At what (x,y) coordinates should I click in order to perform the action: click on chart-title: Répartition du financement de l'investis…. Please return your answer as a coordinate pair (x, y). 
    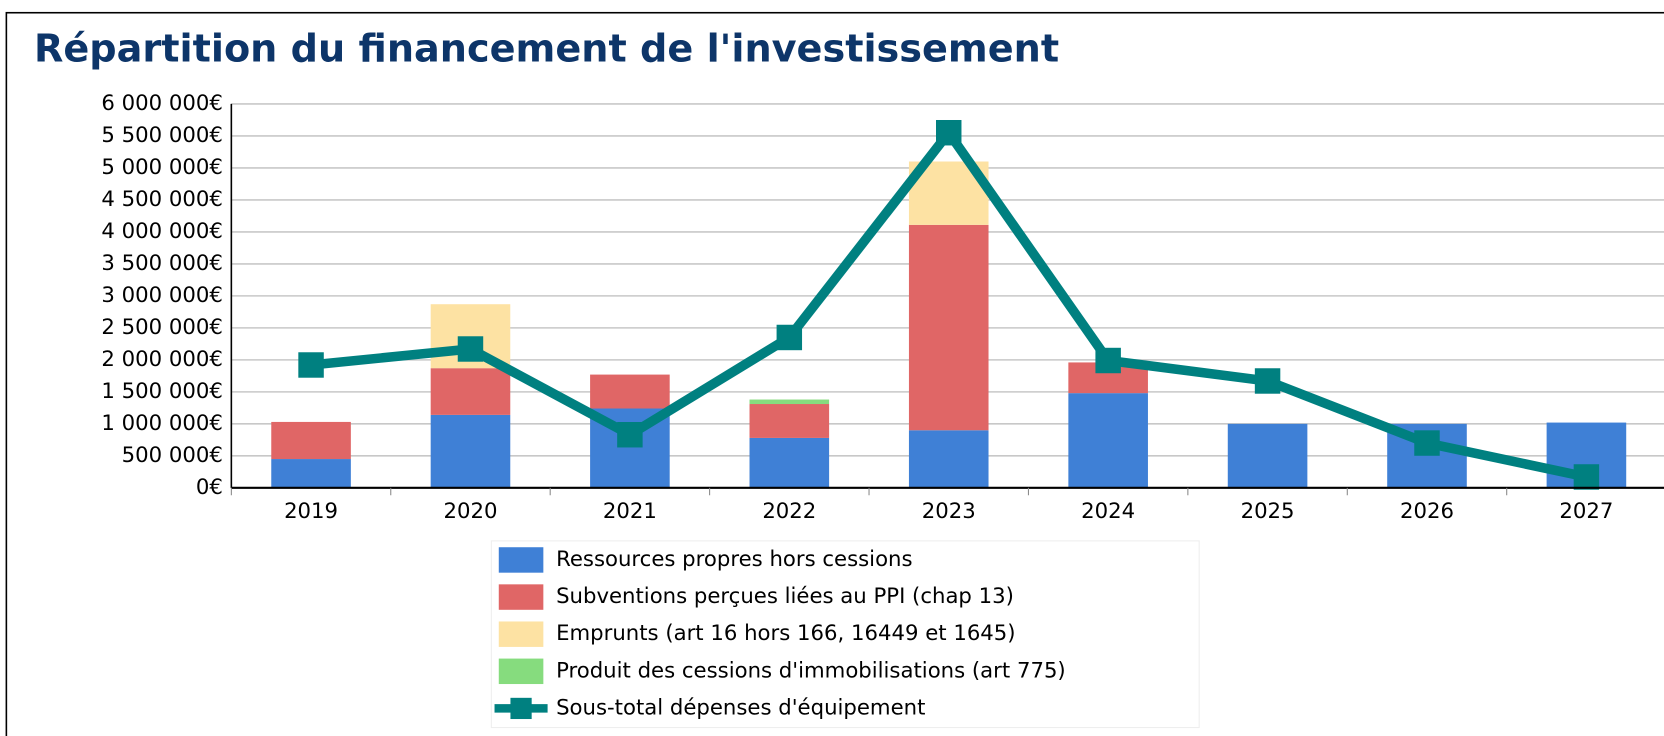
    Looking at the image, I should click on (546, 49).